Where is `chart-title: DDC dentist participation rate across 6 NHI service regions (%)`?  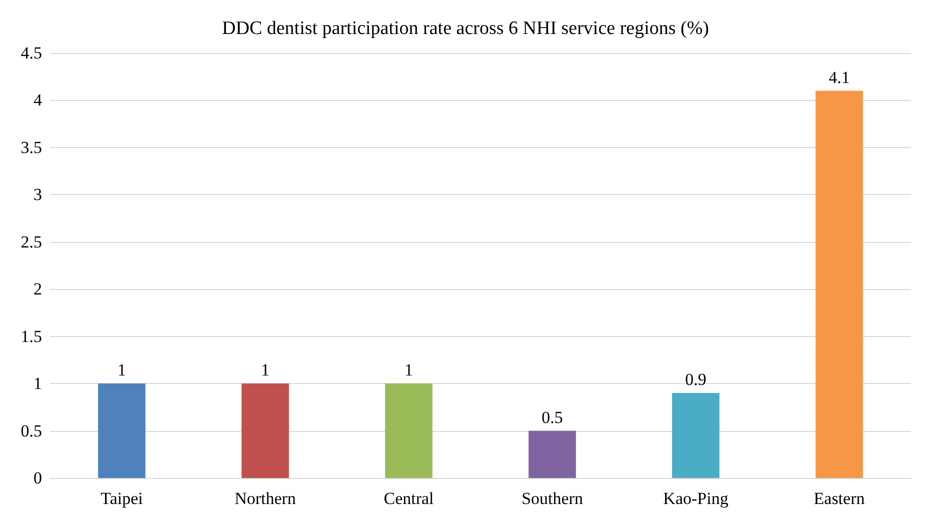
chart-title: DDC dentist participation rate across 6 NHI service regions (%) is located at coordinates (465, 28).